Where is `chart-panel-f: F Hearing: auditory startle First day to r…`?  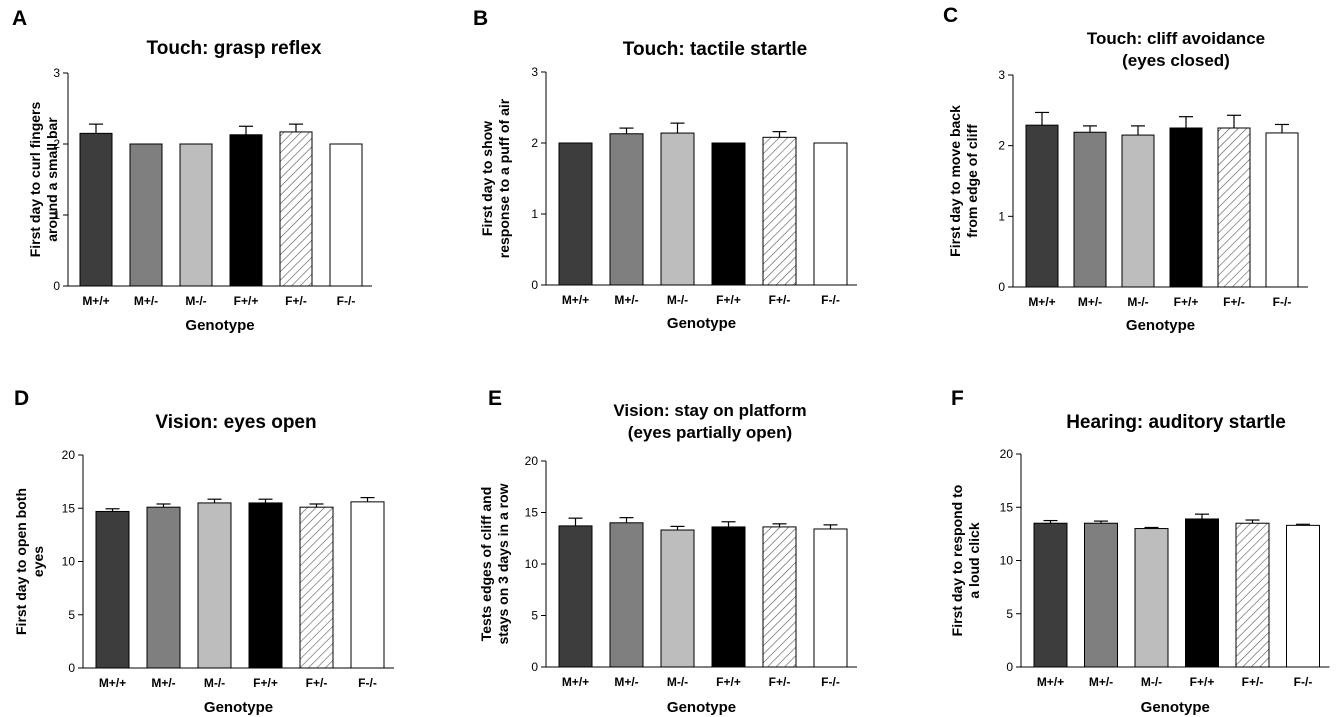 chart-panel-f: F Hearing: auditory startle First day to r… is located at coordinates (1139, 551).